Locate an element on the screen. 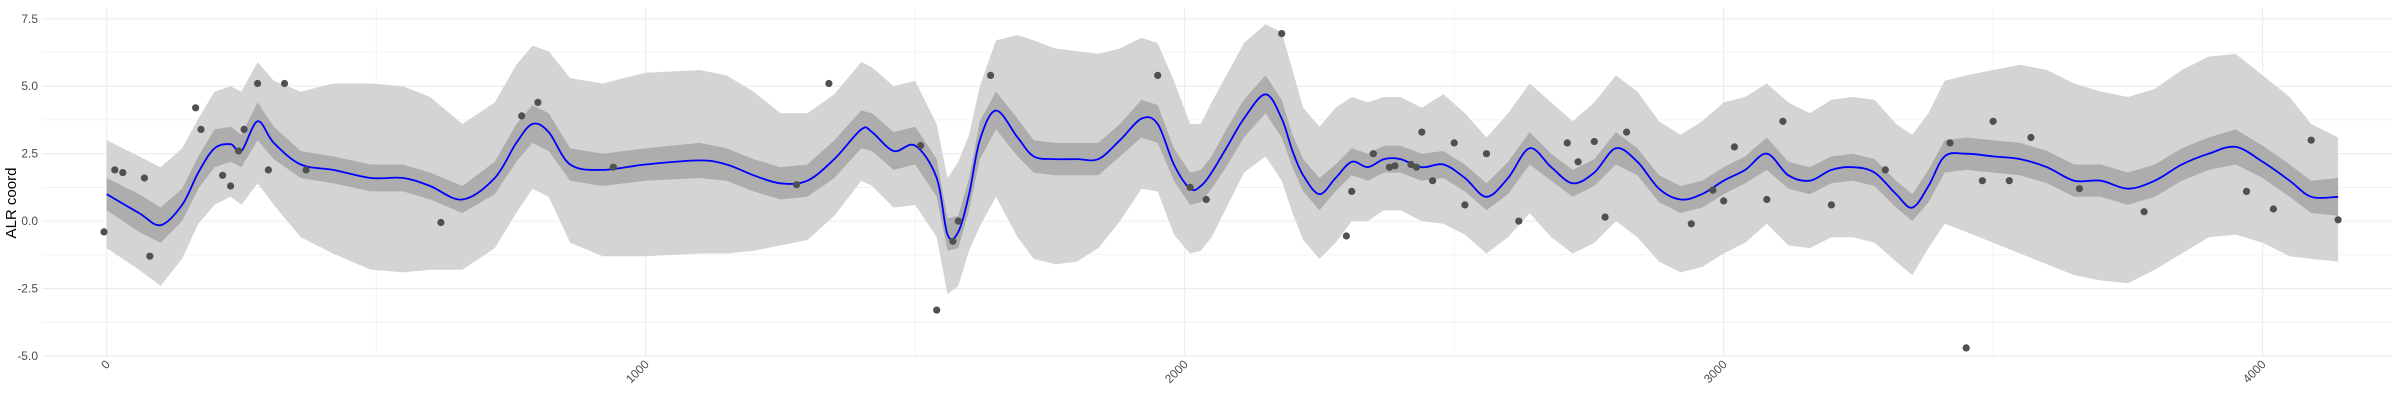 The height and width of the screenshot is (400, 2400). y-axis-title: ALR coord is located at coordinates (11, 203).